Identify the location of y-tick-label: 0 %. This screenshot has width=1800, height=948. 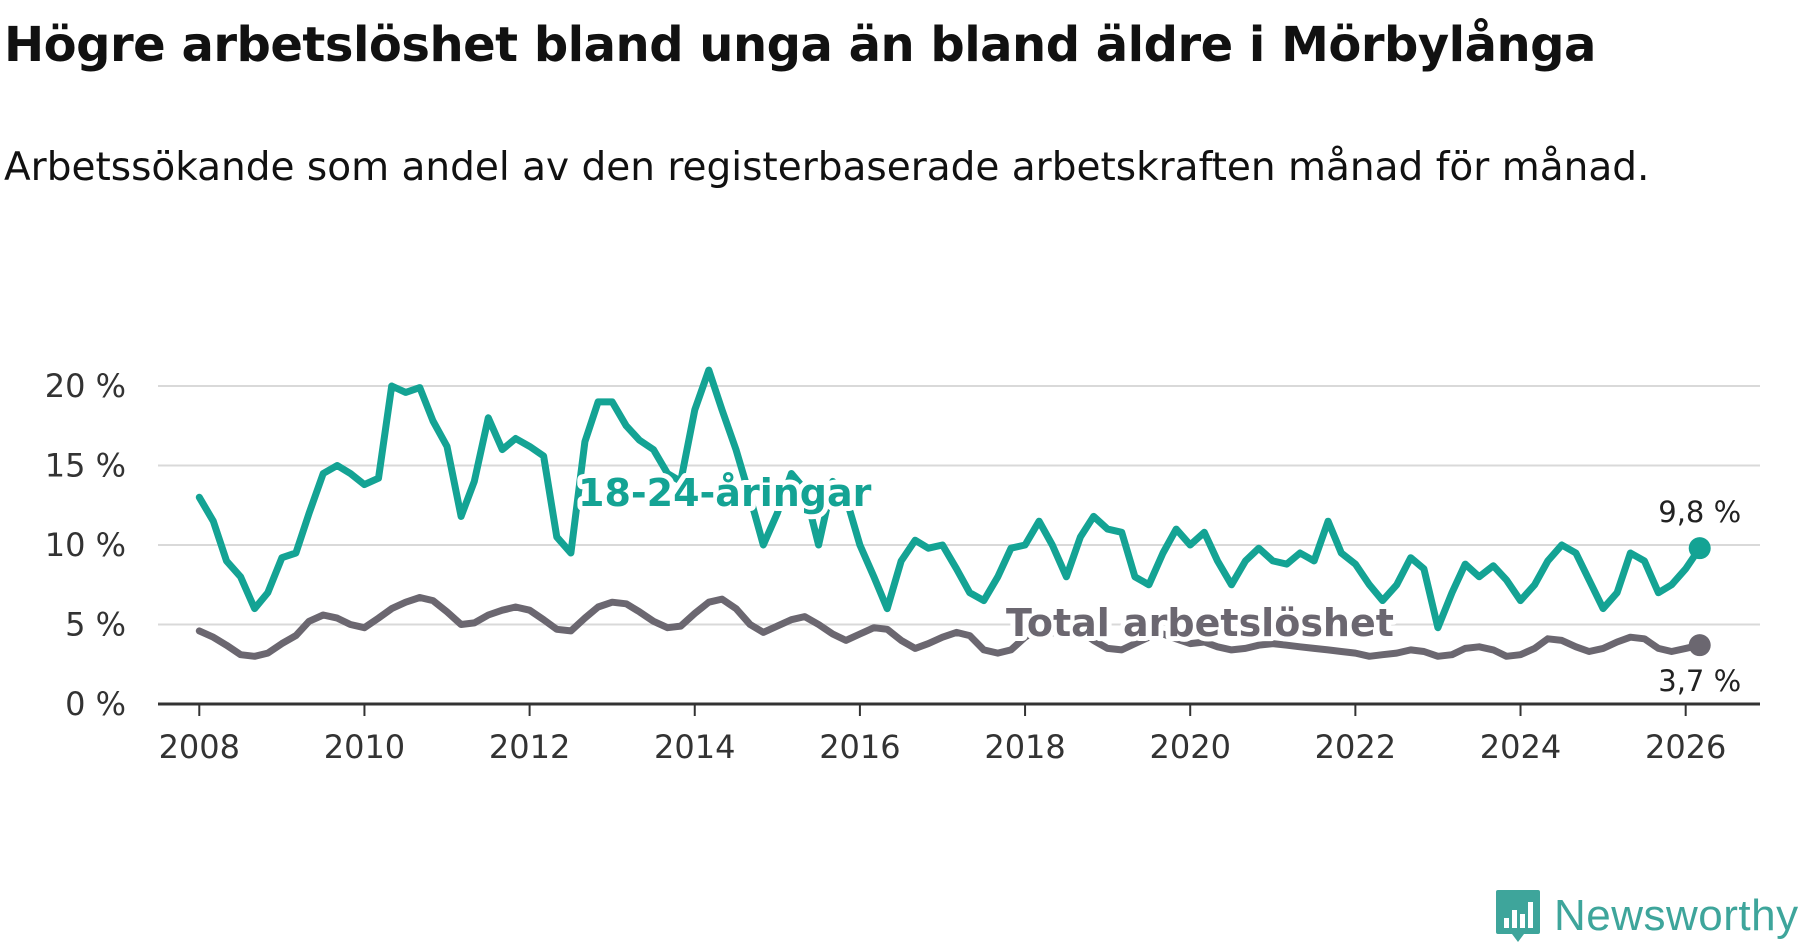
(95, 704).